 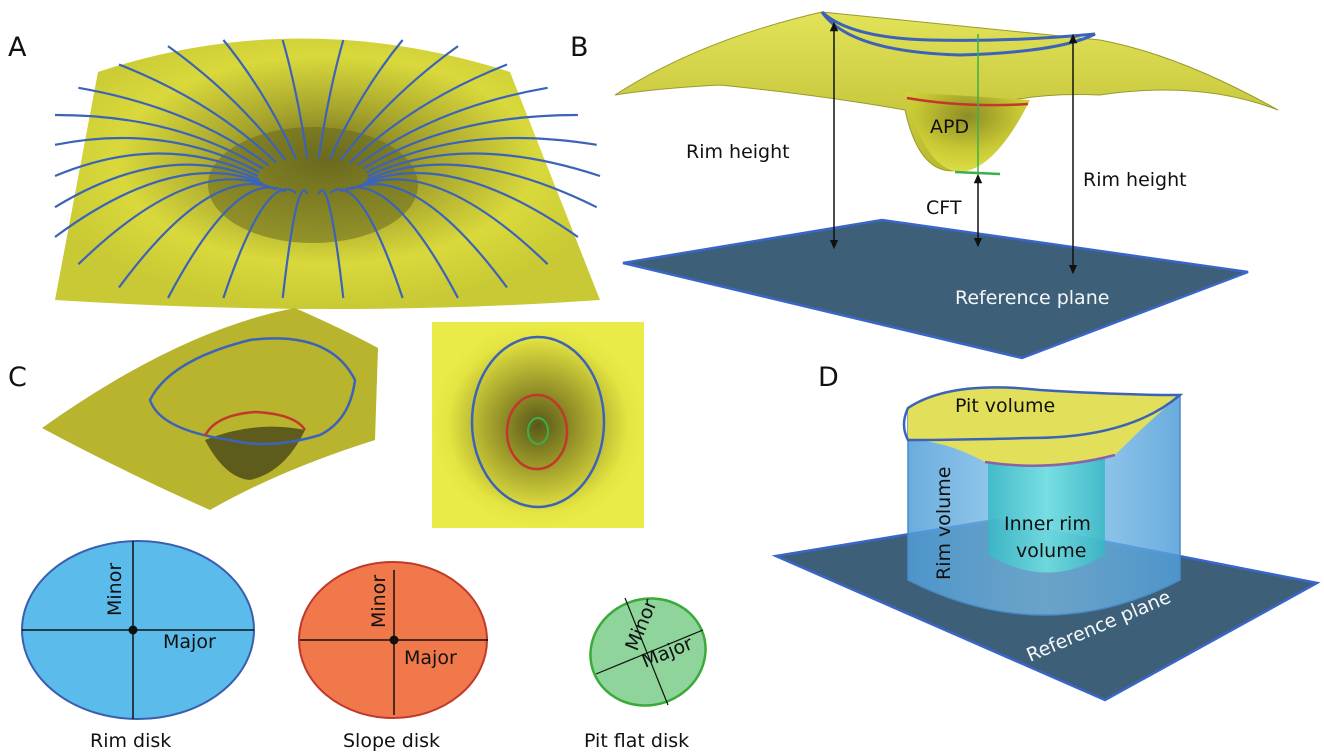 I want to click on rim-disk: Minor Major Rim disk, so click(x=138, y=646).